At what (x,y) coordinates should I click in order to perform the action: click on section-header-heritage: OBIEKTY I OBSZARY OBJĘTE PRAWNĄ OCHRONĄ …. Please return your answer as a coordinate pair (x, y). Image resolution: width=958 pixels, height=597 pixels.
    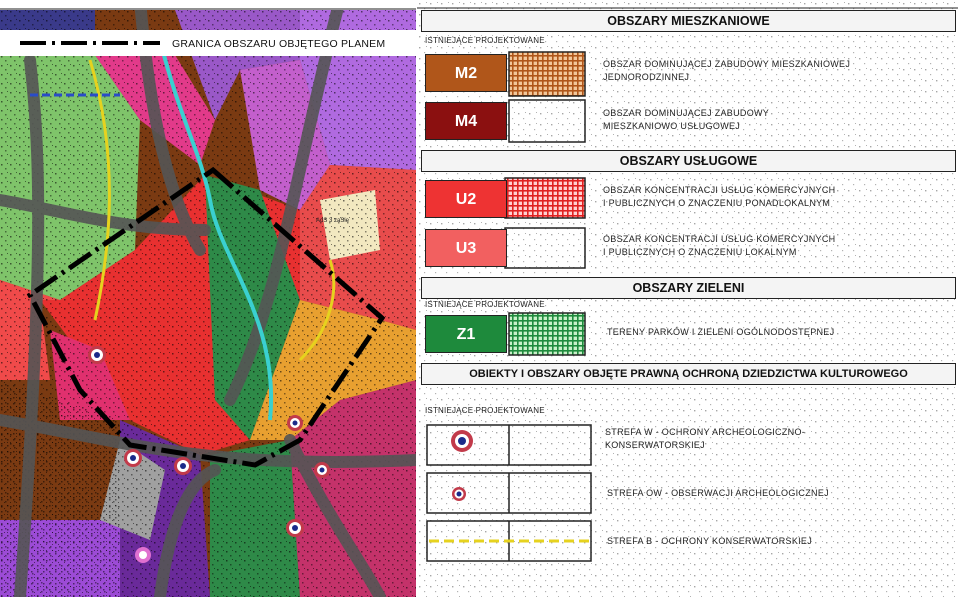
    Looking at the image, I should click on (688, 374).